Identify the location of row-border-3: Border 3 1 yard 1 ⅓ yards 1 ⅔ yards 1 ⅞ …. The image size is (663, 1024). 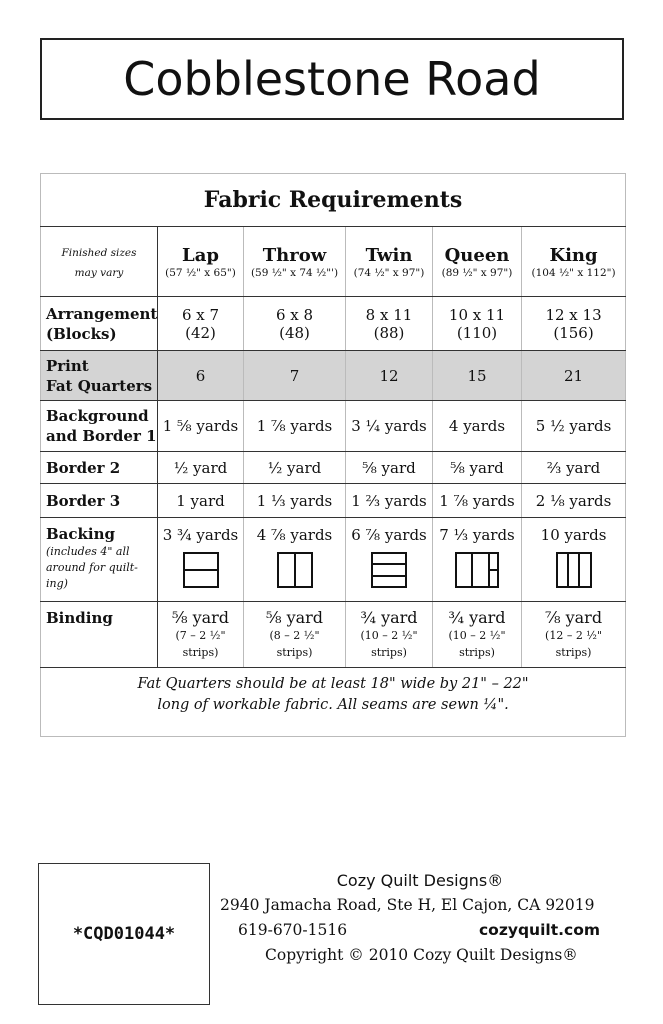
(333, 500).